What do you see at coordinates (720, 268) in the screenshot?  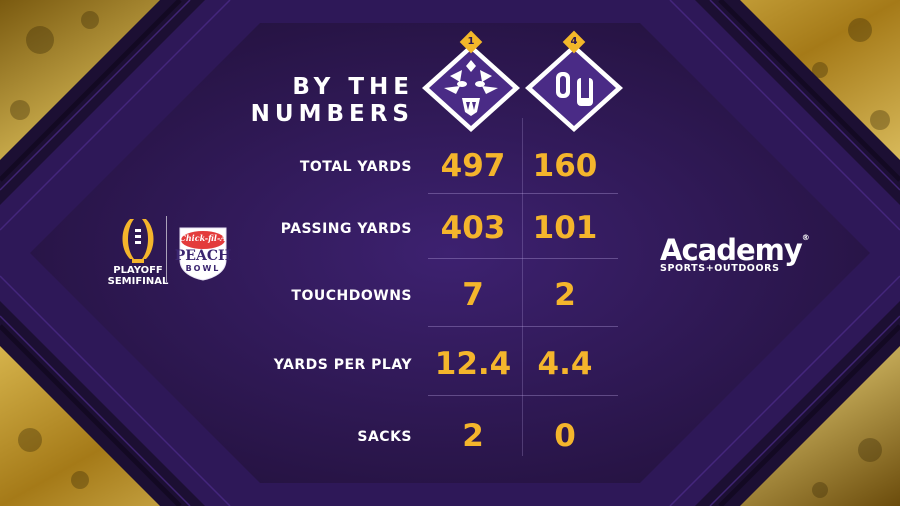 I see `academy-tagline: SPORTS+OUTDOORS` at bounding box center [720, 268].